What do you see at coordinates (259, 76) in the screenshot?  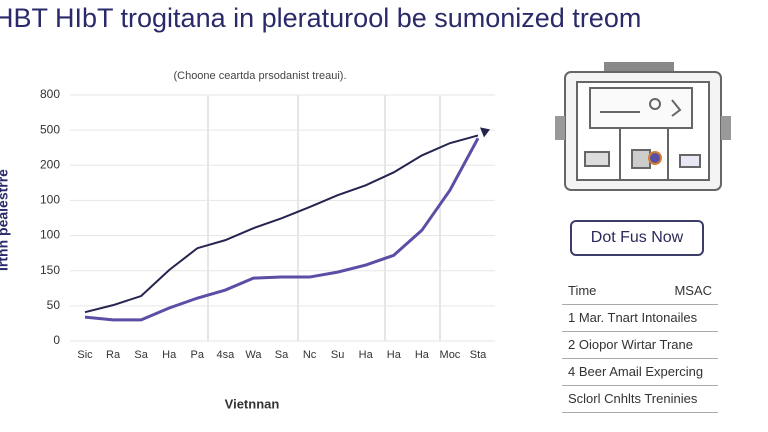 I see `chart-subtitle: (Choone ceartda prsodanist treaui).` at bounding box center [259, 76].